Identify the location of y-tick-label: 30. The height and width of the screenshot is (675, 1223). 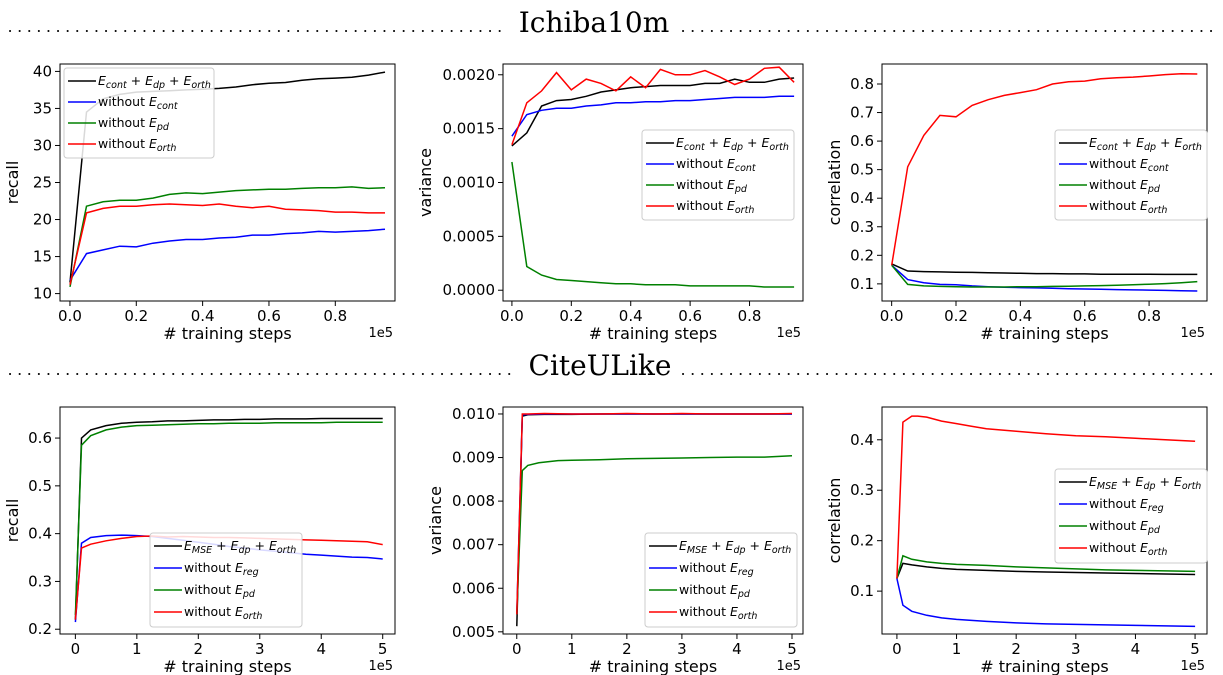
(42, 145).